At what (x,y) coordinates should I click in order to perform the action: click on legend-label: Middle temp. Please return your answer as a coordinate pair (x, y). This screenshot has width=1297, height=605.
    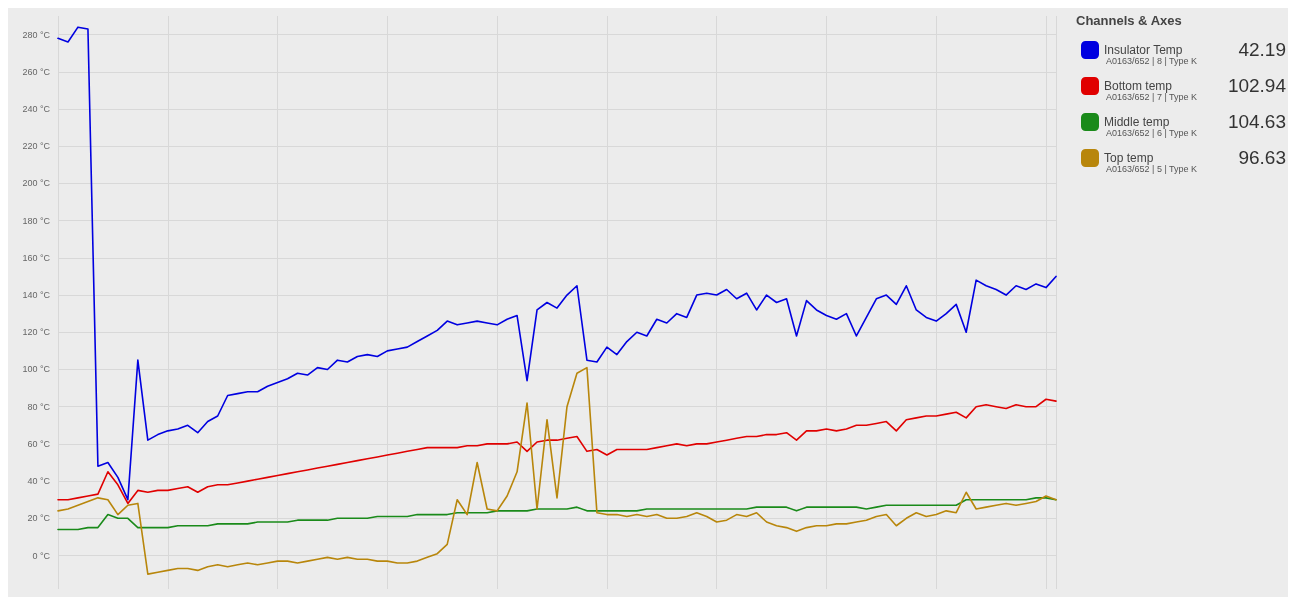
    Looking at the image, I should click on (1137, 122).